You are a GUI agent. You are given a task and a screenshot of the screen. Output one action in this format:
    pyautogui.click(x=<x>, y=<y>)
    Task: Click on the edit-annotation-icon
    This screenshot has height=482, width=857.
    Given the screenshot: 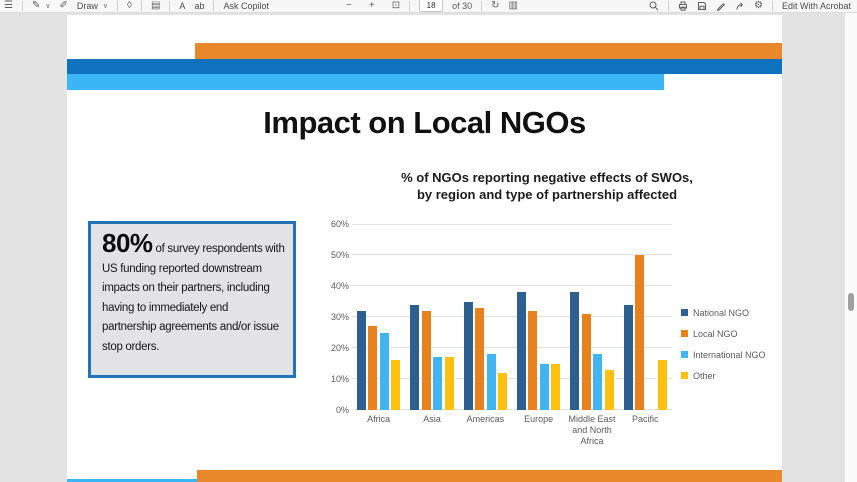 What is the action you would take?
    pyautogui.click(x=721, y=6)
    